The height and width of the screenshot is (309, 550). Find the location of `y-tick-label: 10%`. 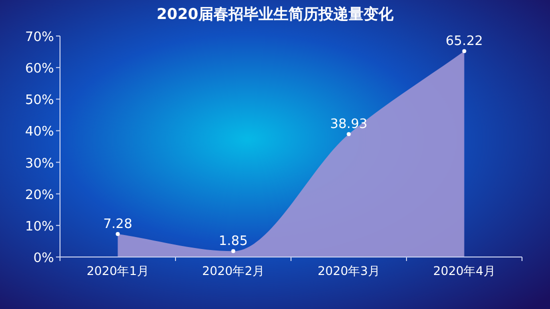

y-tick-label: 10% is located at coordinates (39, 226).